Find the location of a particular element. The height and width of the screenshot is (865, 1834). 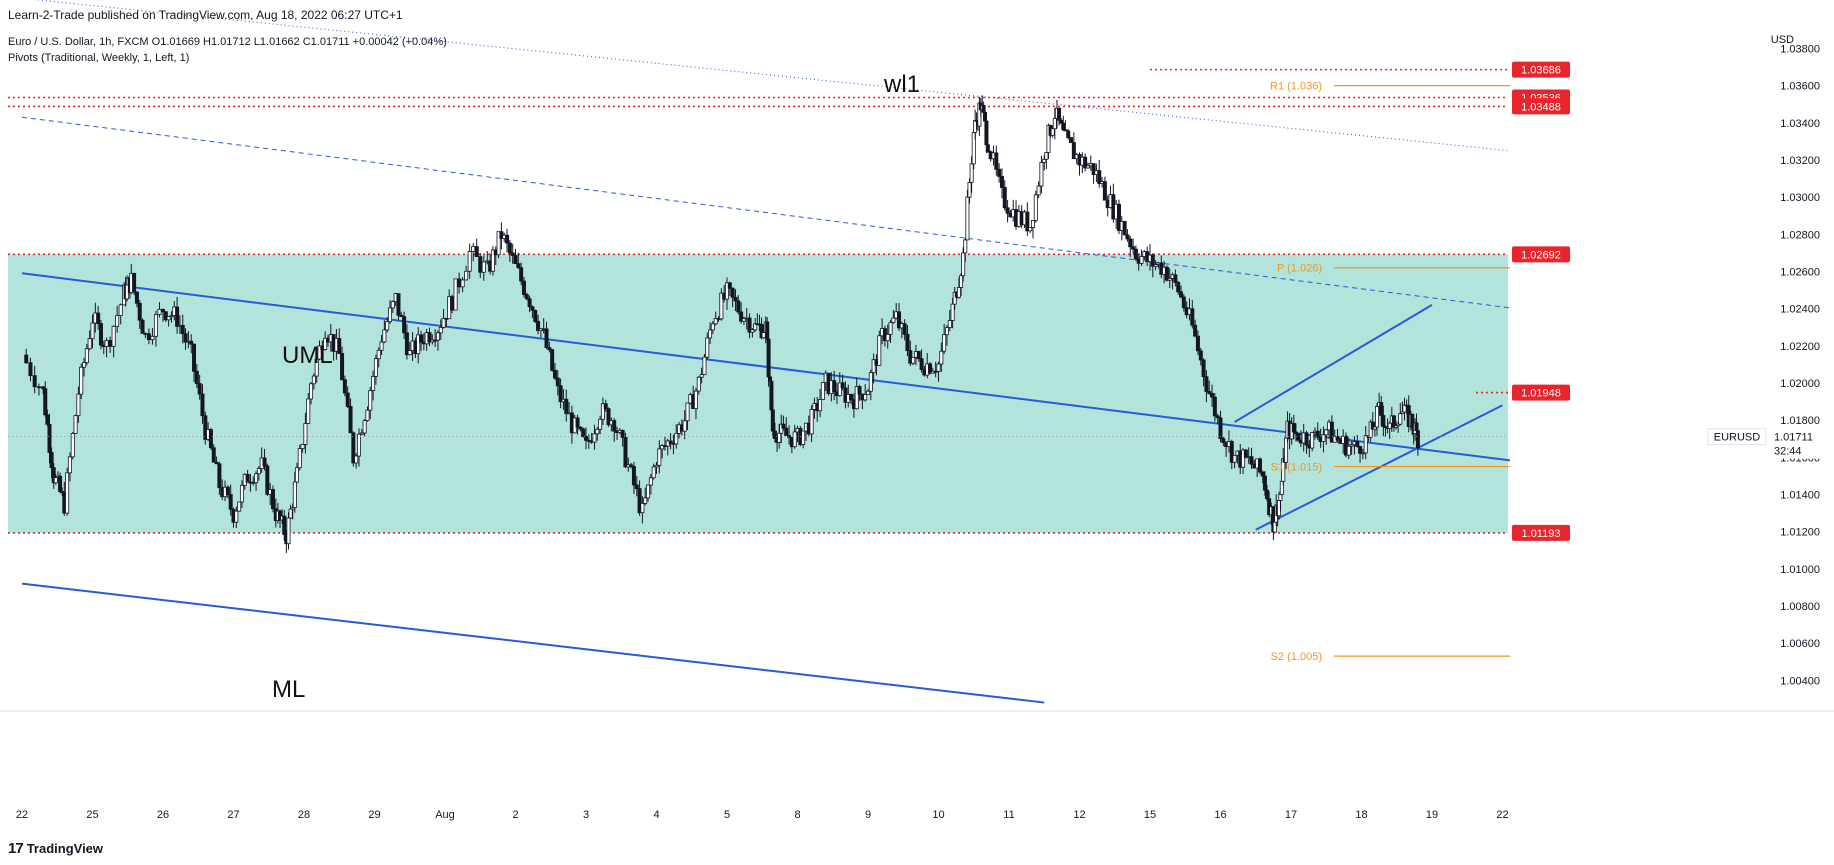

pivot-label: P (1.026) is located at coordinates (1299, 269).